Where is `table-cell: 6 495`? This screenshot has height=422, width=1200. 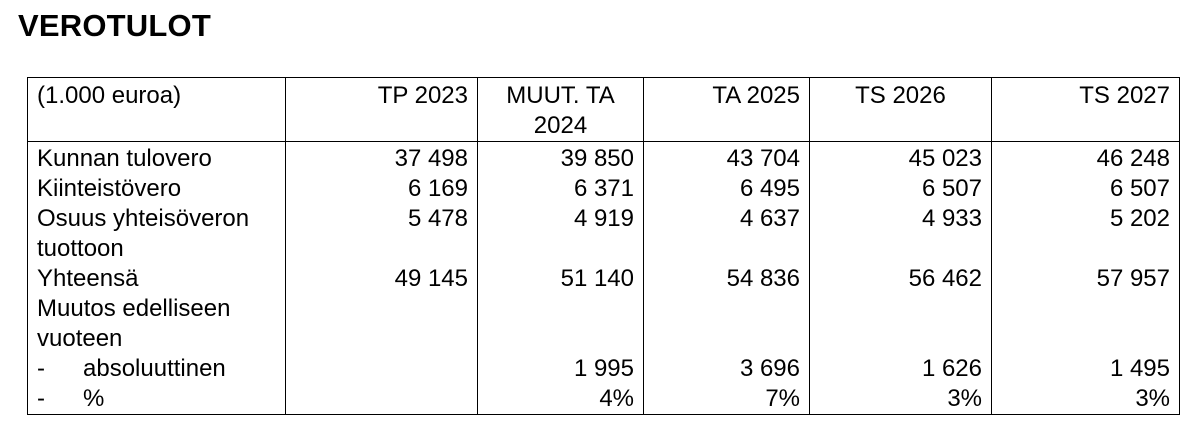
table-cell: 6 495 is located at coordinates (726, 189).